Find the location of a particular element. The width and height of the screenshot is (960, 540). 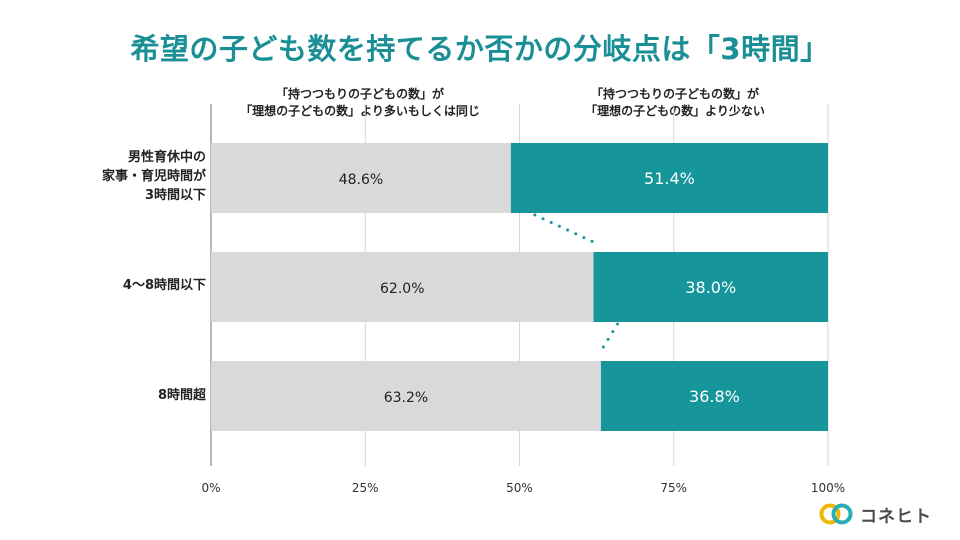

category-label-2-line1: 4〜8時間以下 is located at coordinates (164, 285).